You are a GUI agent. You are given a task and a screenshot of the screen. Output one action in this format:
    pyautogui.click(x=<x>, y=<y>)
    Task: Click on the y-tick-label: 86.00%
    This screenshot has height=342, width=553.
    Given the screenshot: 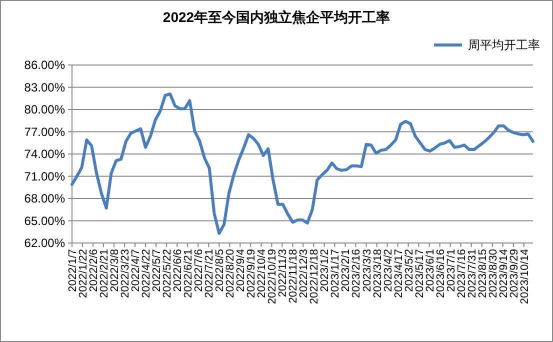 What is the action you would take?
    pyautogui.click(x=45, y=65)
    